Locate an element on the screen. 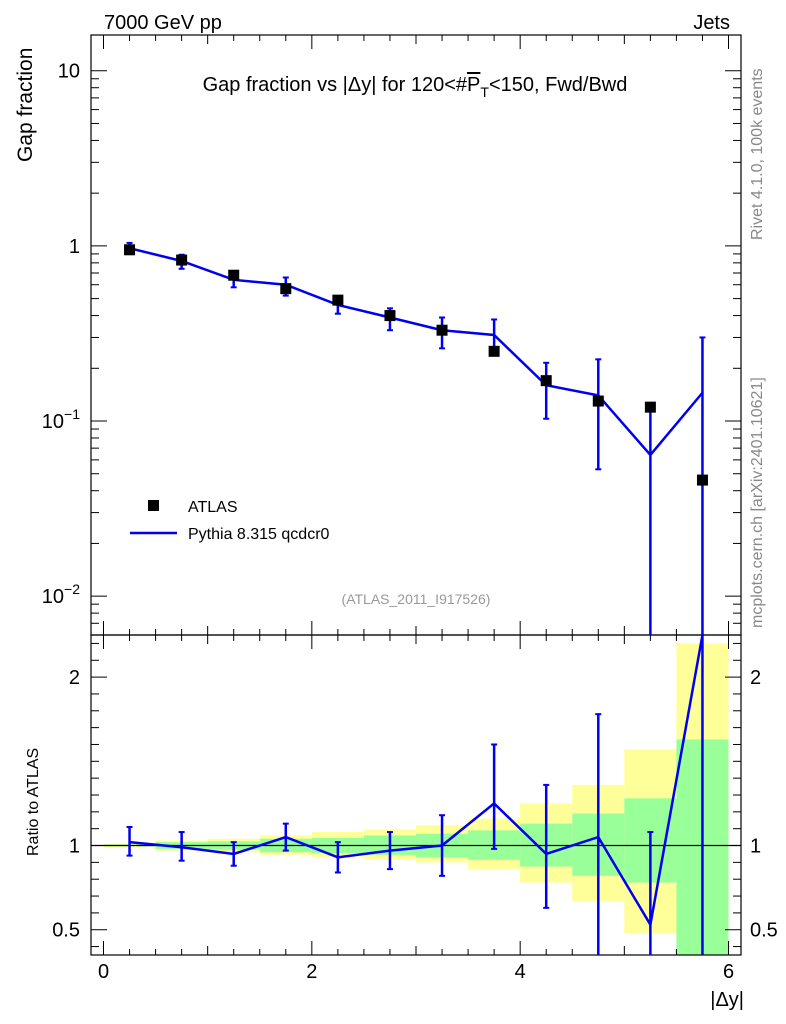 The height and width of the screenshot is (1024, 786). x-tick-label: 6 is located at coordinates (728, 972).